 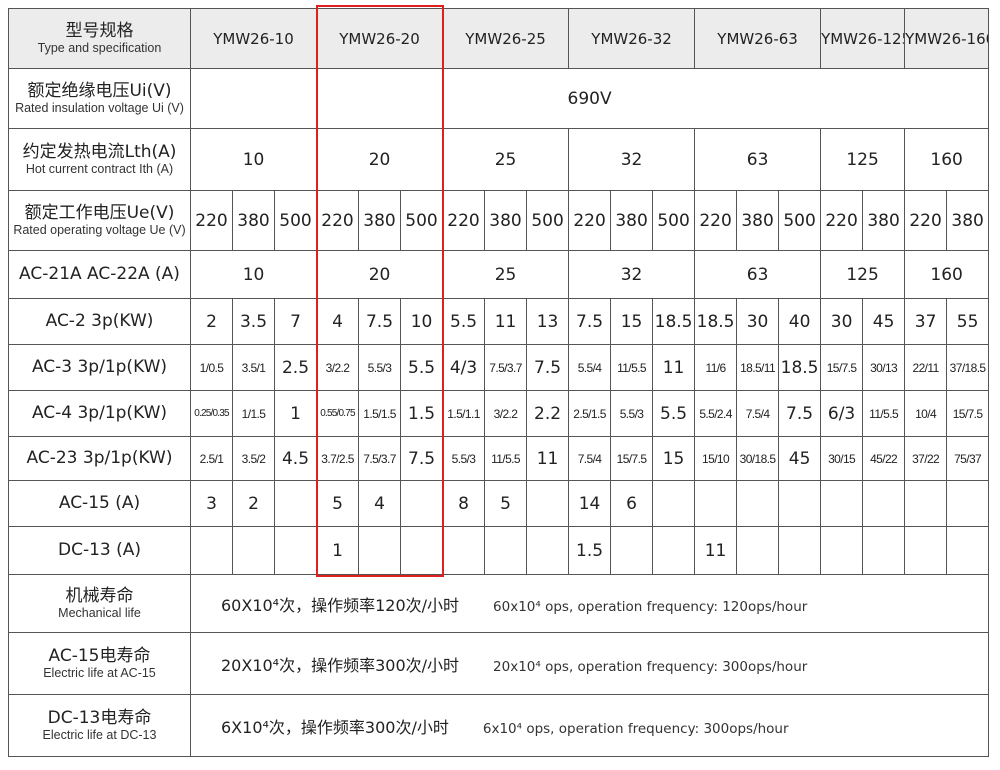 I want to click on label-en: Electric life at DC-13, so click(x=99, y=735).